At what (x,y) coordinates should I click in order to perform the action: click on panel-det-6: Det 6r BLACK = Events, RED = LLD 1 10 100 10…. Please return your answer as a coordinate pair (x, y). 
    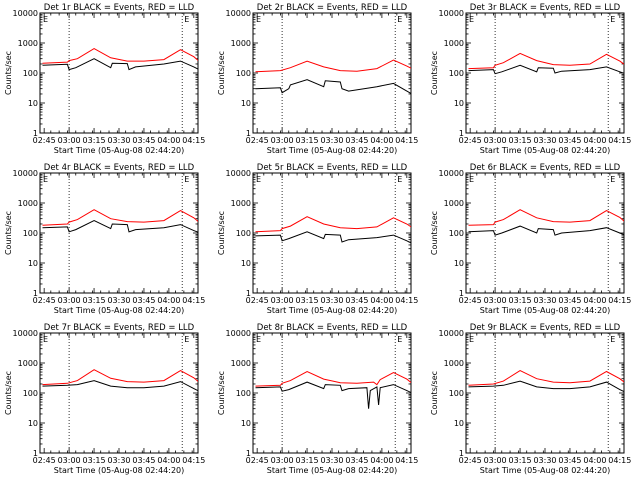
    Looking at the image, I should click on (530, 239).